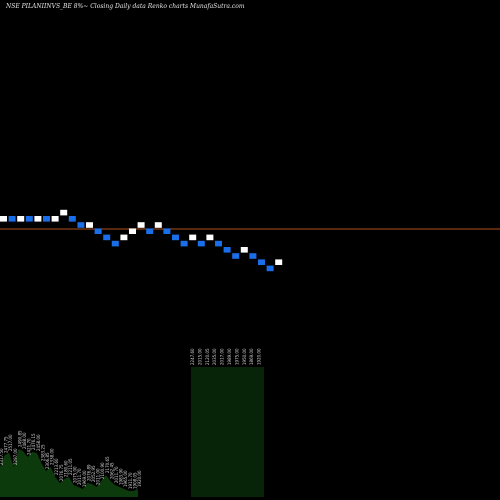  I want to click on volume-price-label: 2476.15, so click(33, 441).